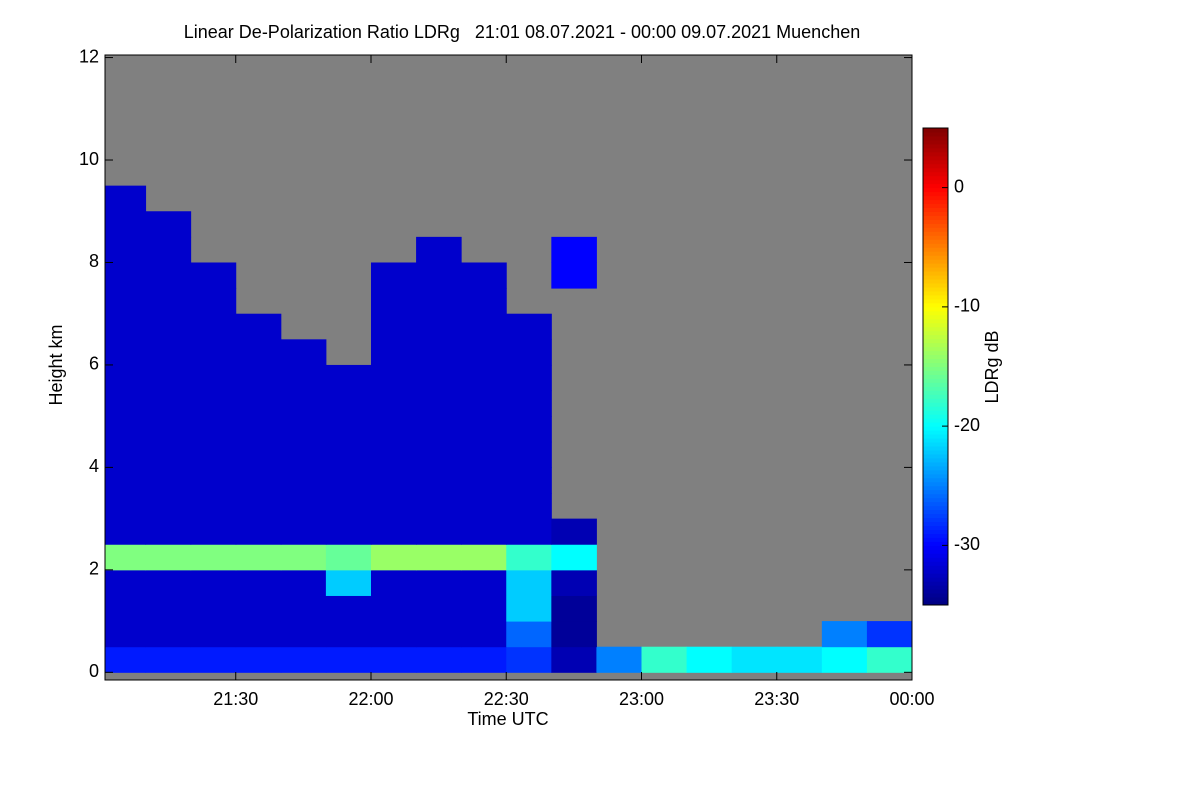 This screenshot has height=800, width=1200. I want to click on y-tick-label: 12, so click(89, 56).